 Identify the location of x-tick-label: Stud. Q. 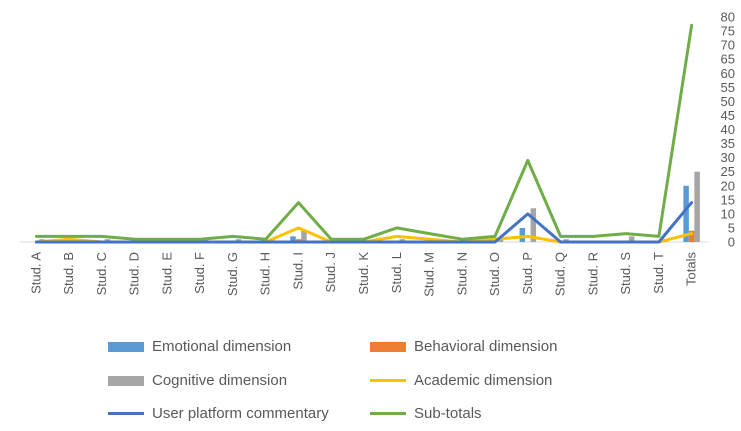
(560, 274).